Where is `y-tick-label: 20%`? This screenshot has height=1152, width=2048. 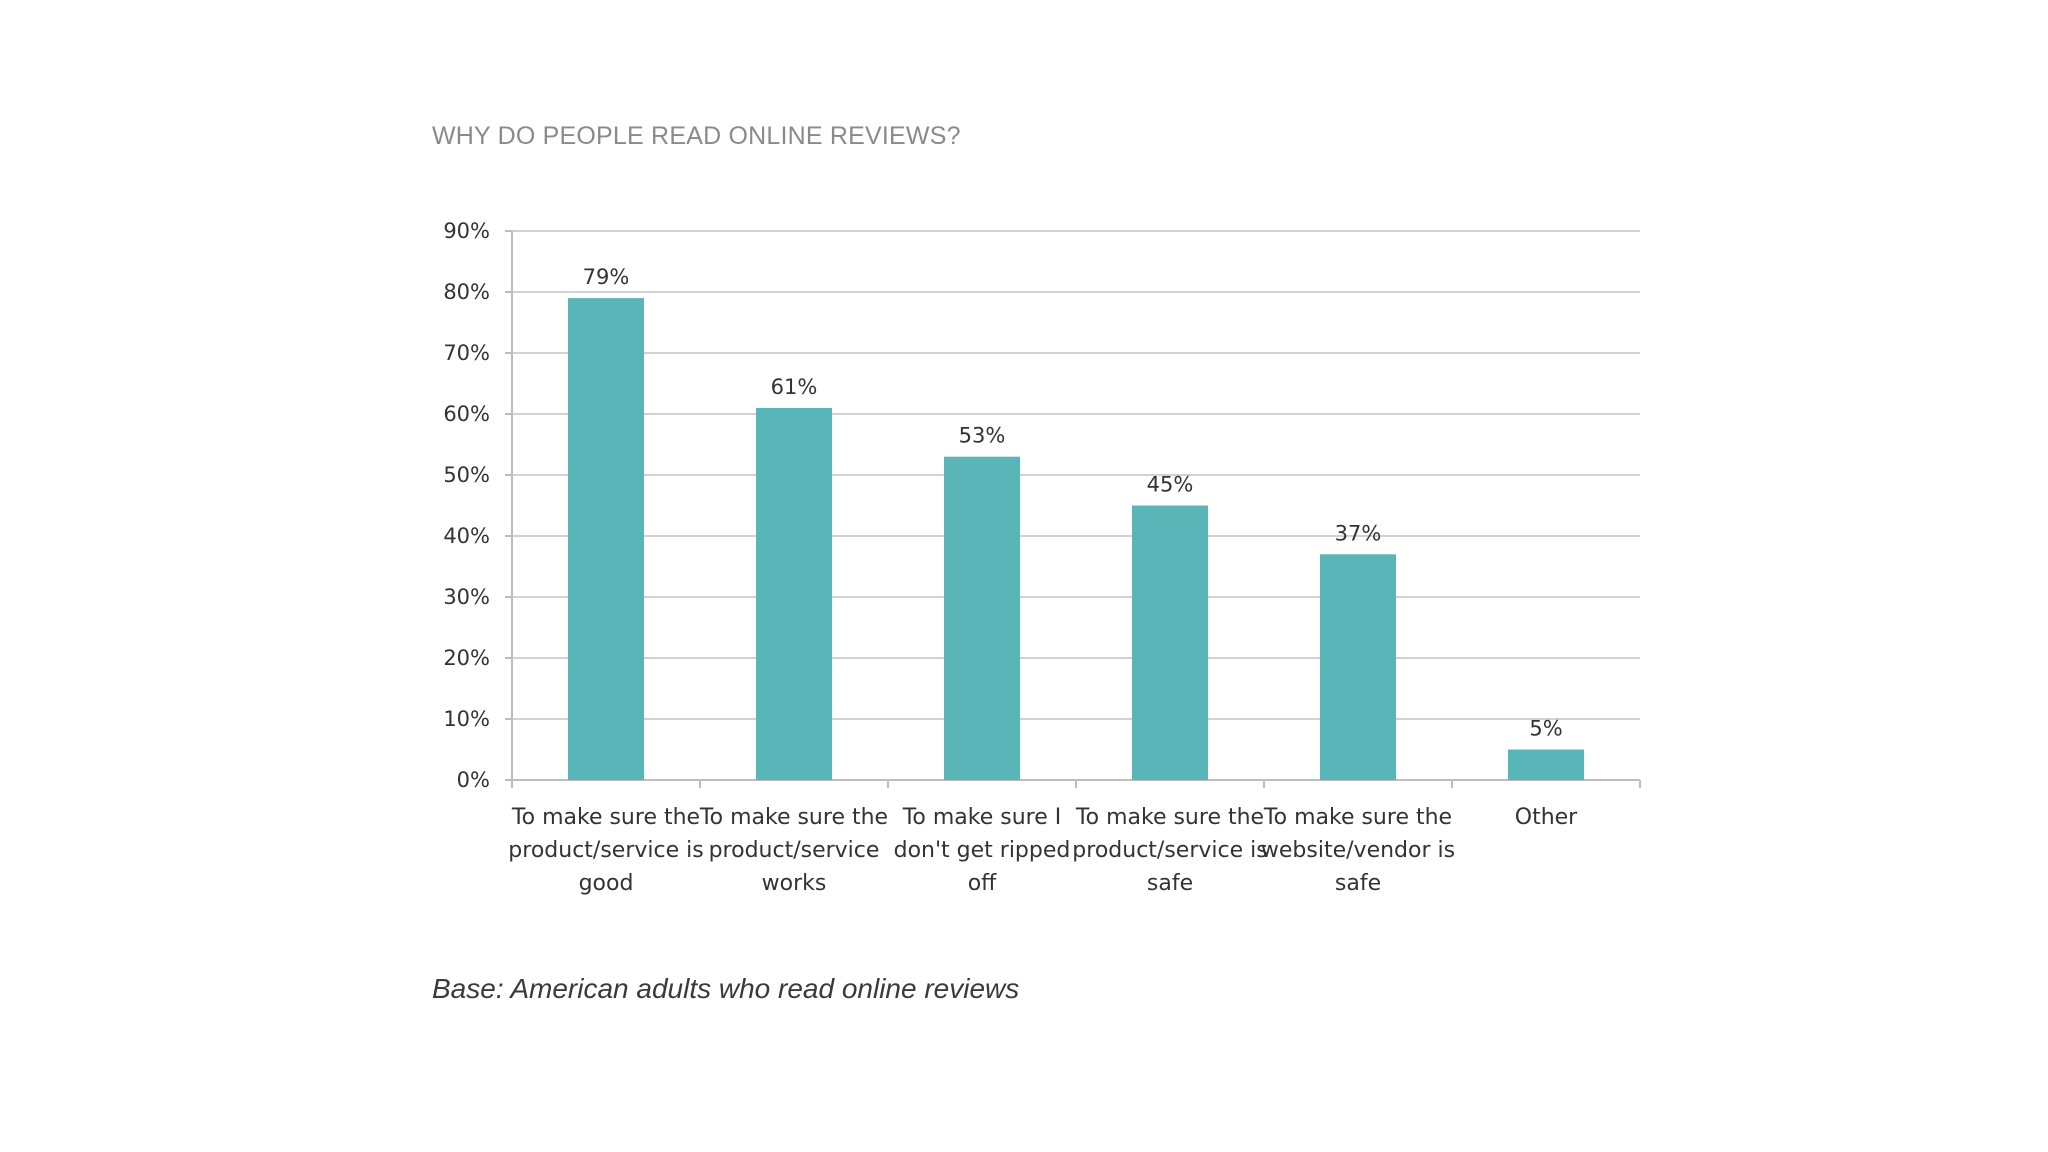 y-tick-label: 20% is located at coordinates (466, 658).